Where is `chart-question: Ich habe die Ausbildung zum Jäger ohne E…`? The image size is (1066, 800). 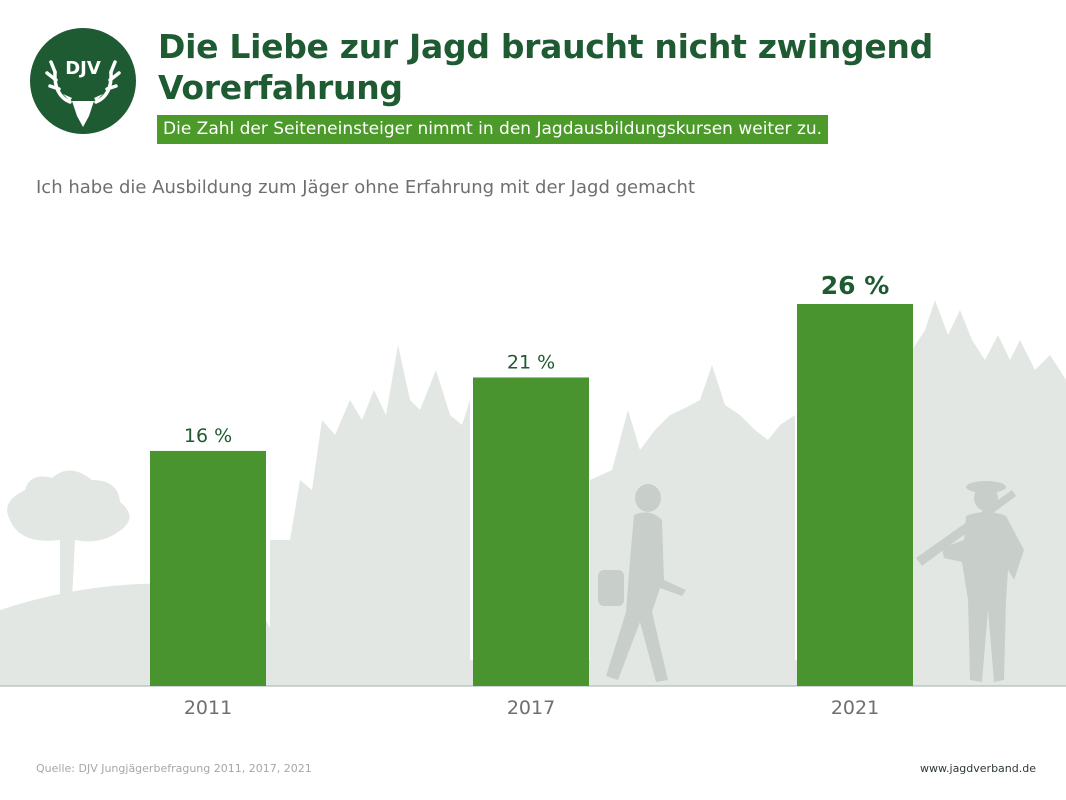
chart-question: Ich habe die Ausbildung zum Jäger ohne E… is located at coordinates (366, 187).